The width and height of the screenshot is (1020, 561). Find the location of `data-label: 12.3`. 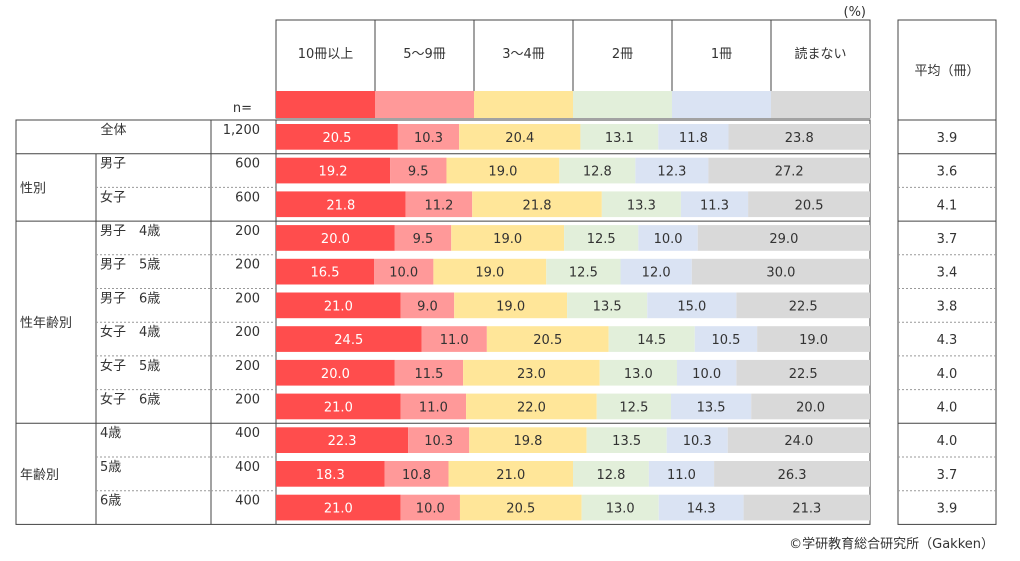

data-label: 12.3 is located at coordinates (671, 172).